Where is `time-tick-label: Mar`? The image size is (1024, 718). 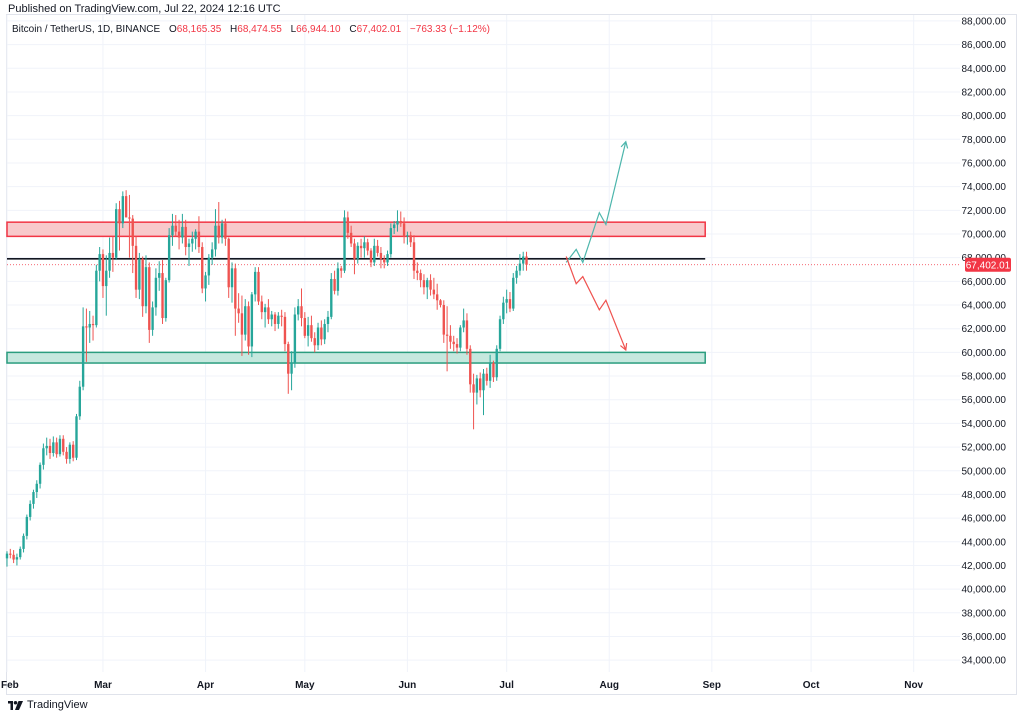
time-tick-label: Mar is located at coordinates (103, 685).